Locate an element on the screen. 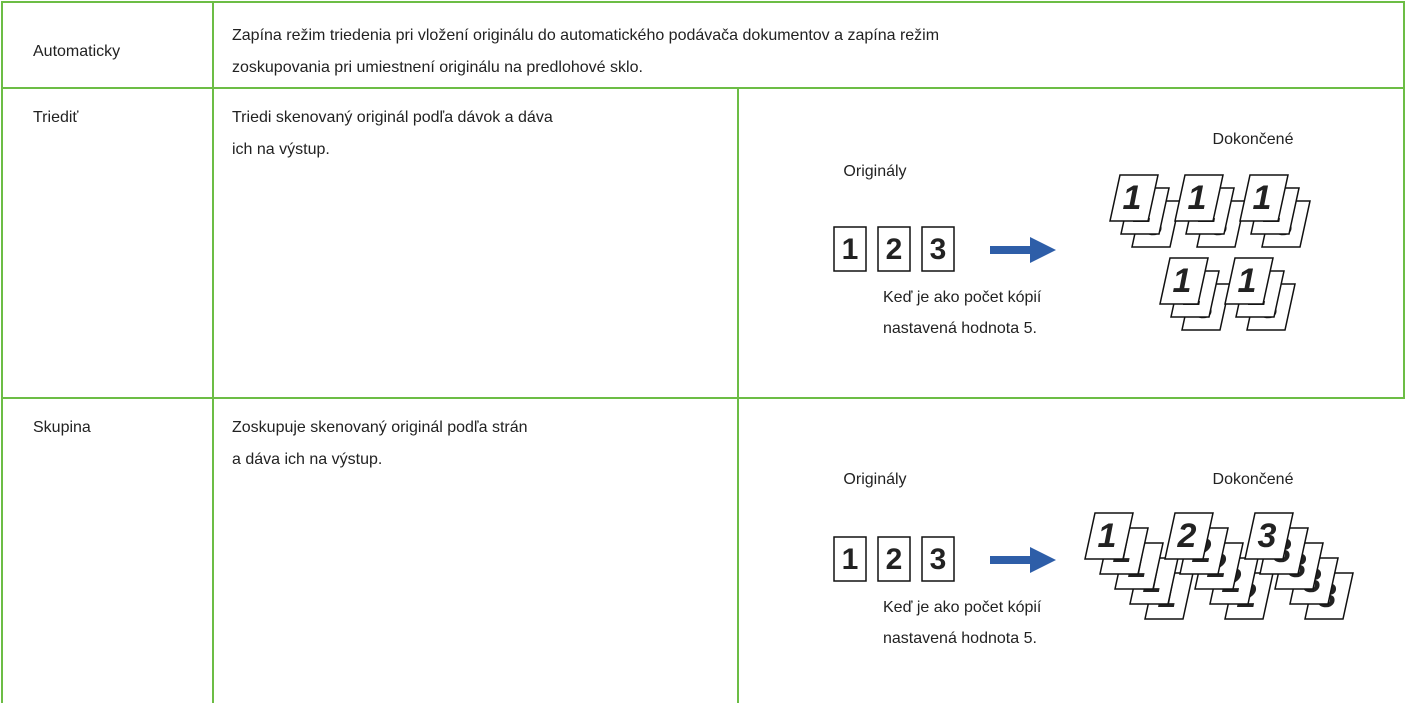 The height and width of the screenshot is (703, 1406). page-digit: 2 is located at coordinates (1187, 536).